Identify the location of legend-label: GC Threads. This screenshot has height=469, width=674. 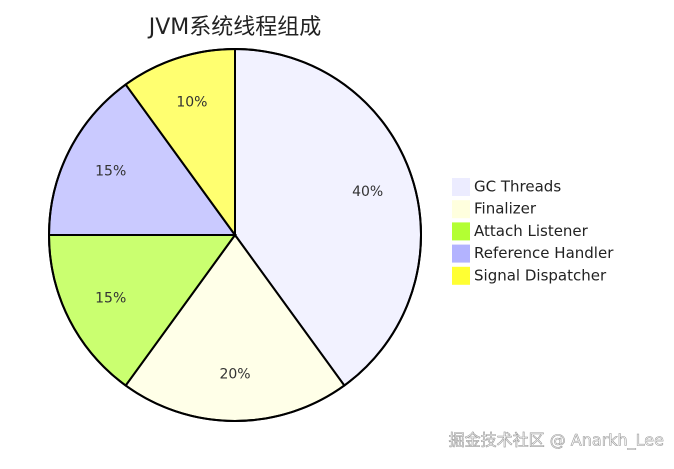
(517, 187).